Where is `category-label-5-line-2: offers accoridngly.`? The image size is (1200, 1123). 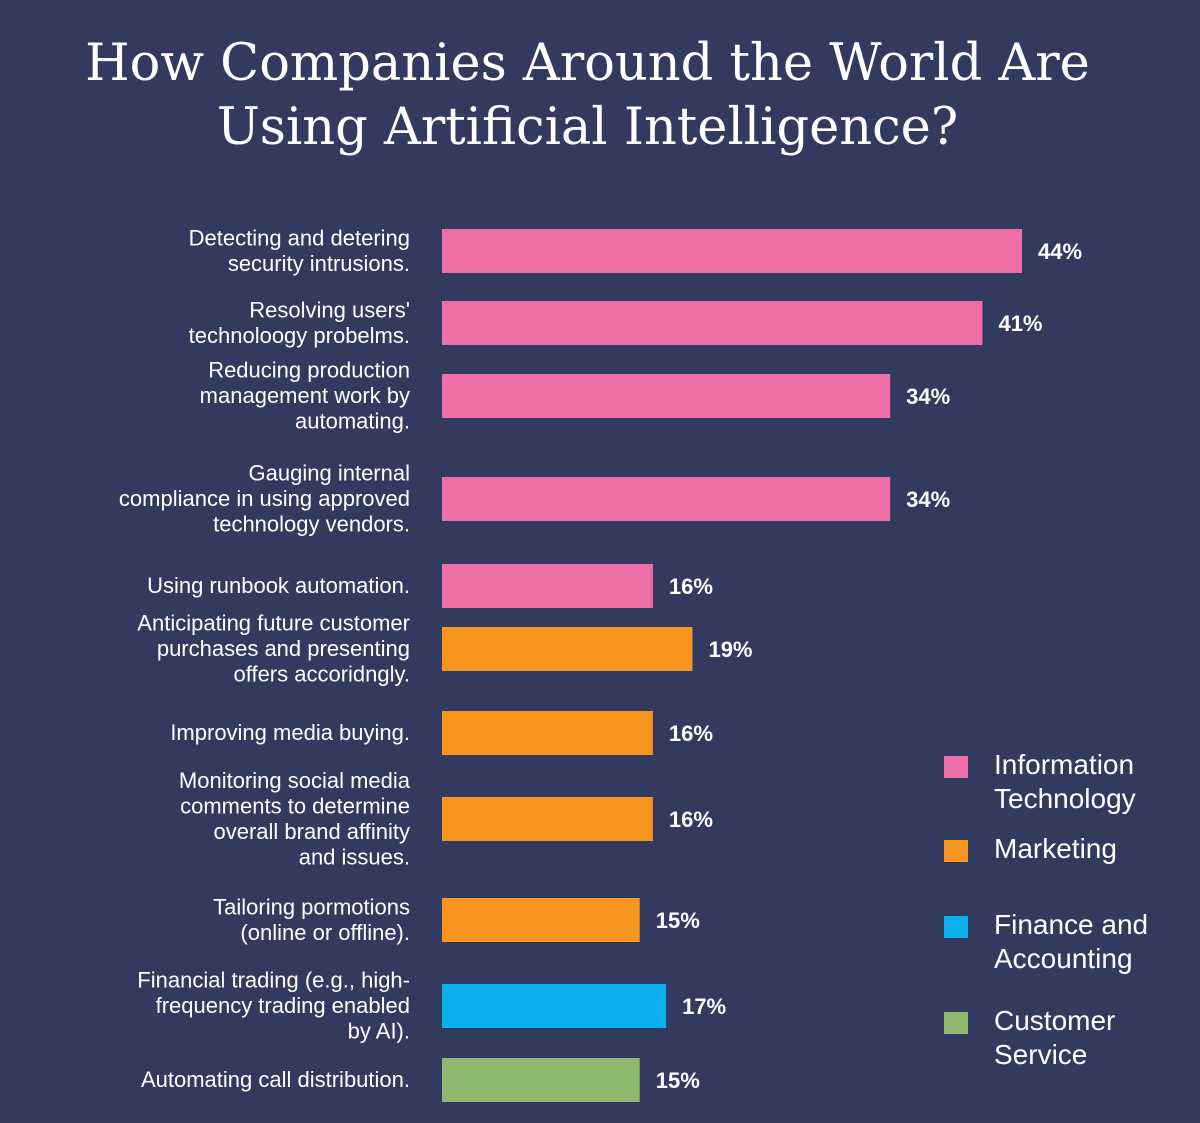 category-label-5-line-2: offers accoridngly. is located at coordinates (322, 674).